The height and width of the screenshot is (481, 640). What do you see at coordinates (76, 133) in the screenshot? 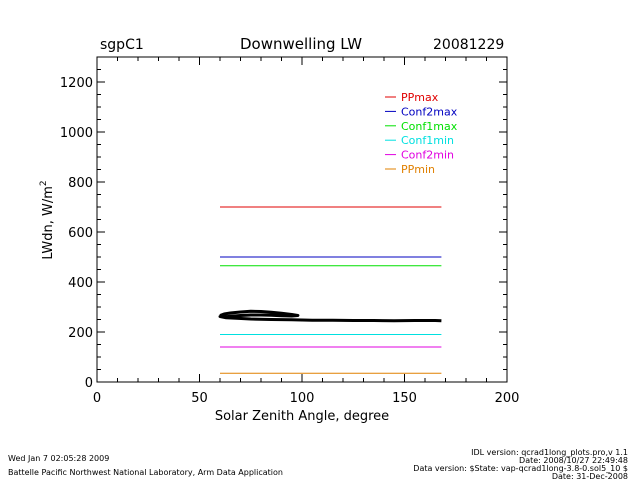
I see `y-tick-label: 1000` at bounding box center [76, 133].